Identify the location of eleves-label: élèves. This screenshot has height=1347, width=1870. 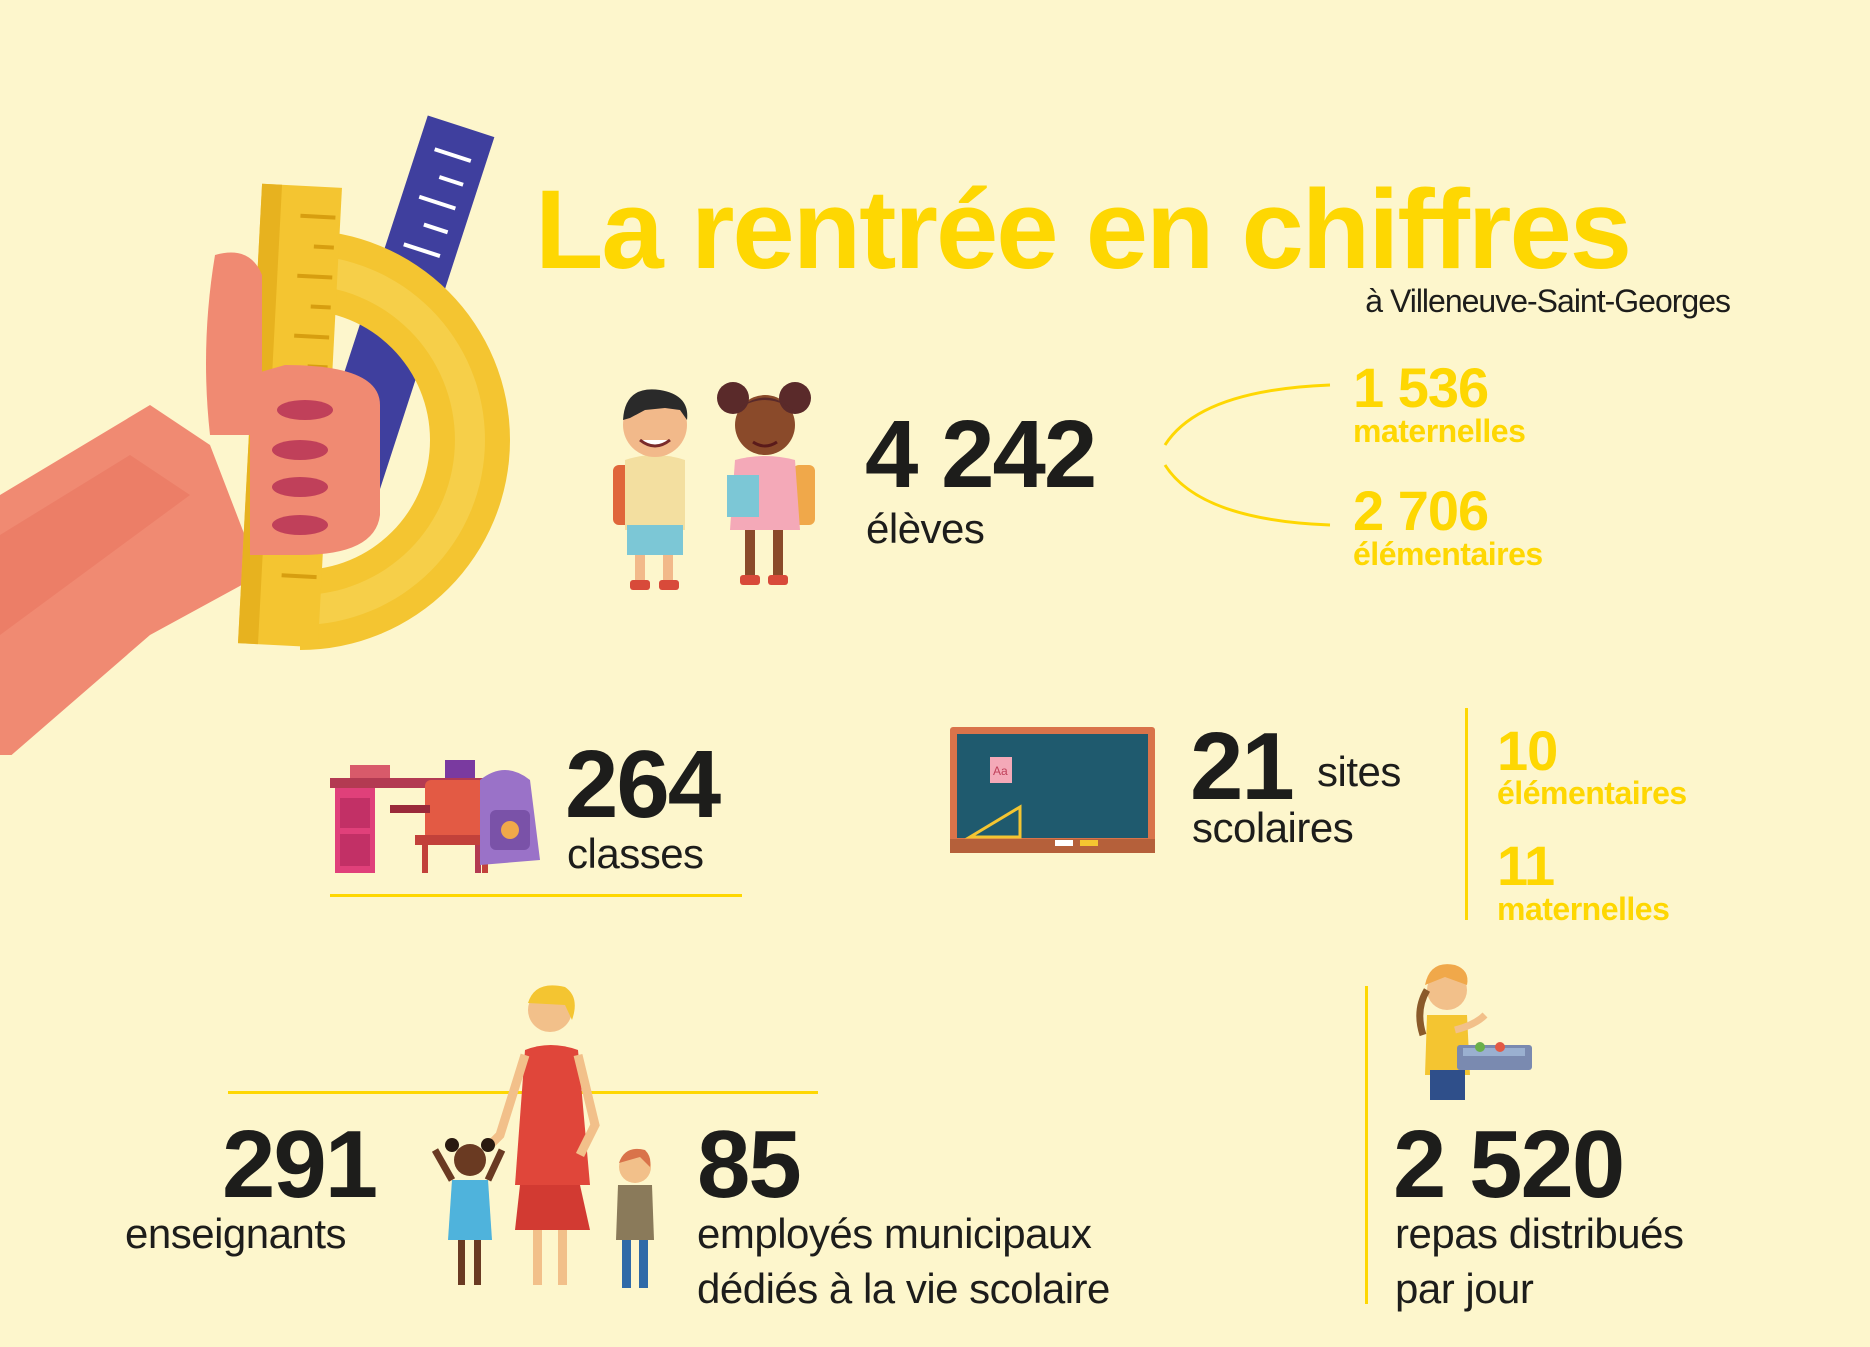
(925, 528).